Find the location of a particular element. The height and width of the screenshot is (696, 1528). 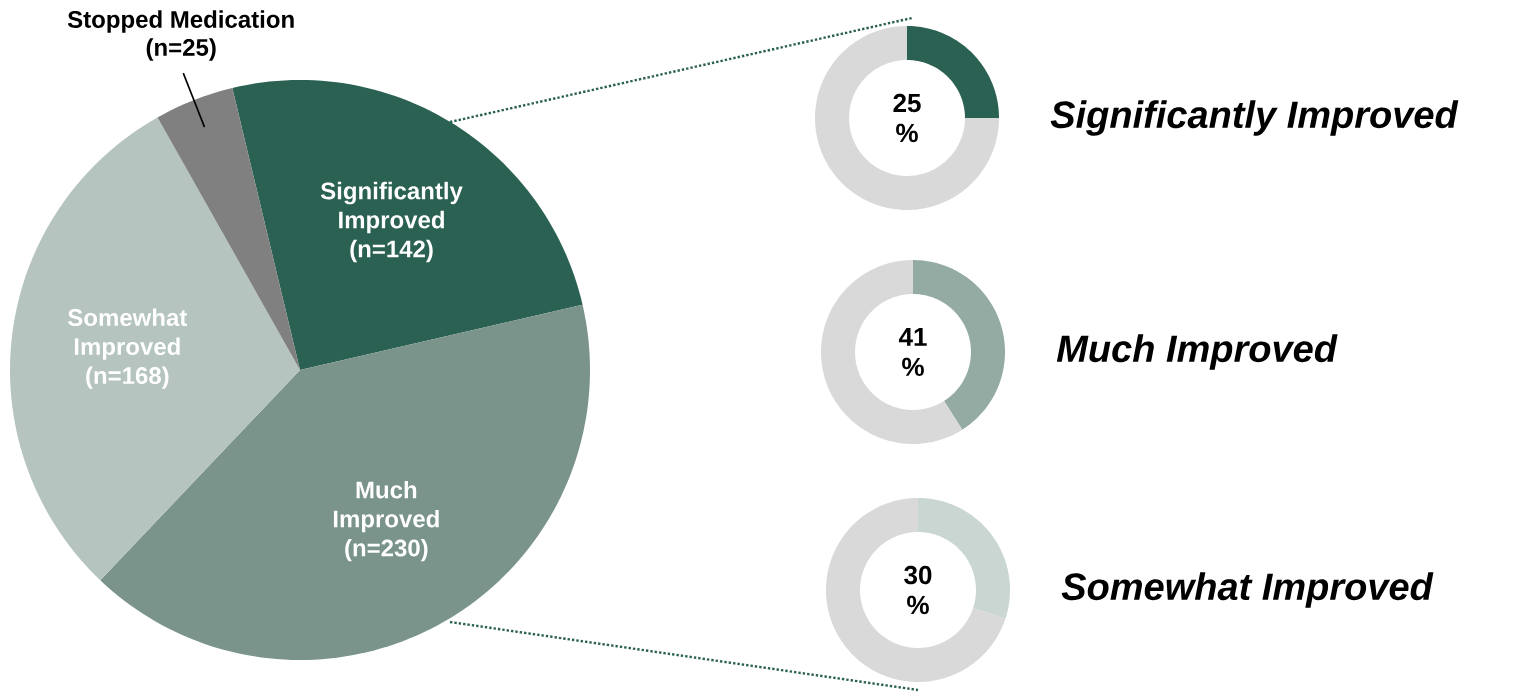

slice-label: Much Improved is located at coordinates (386, 506).